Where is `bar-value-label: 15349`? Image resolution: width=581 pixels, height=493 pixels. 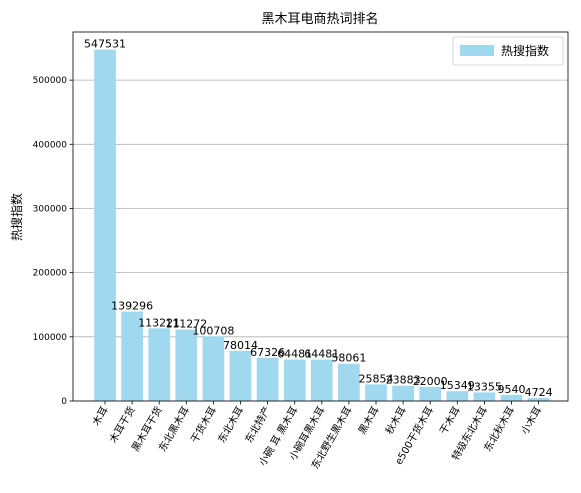 bar-value-label: 15349 is located at coordinates (457, 385).